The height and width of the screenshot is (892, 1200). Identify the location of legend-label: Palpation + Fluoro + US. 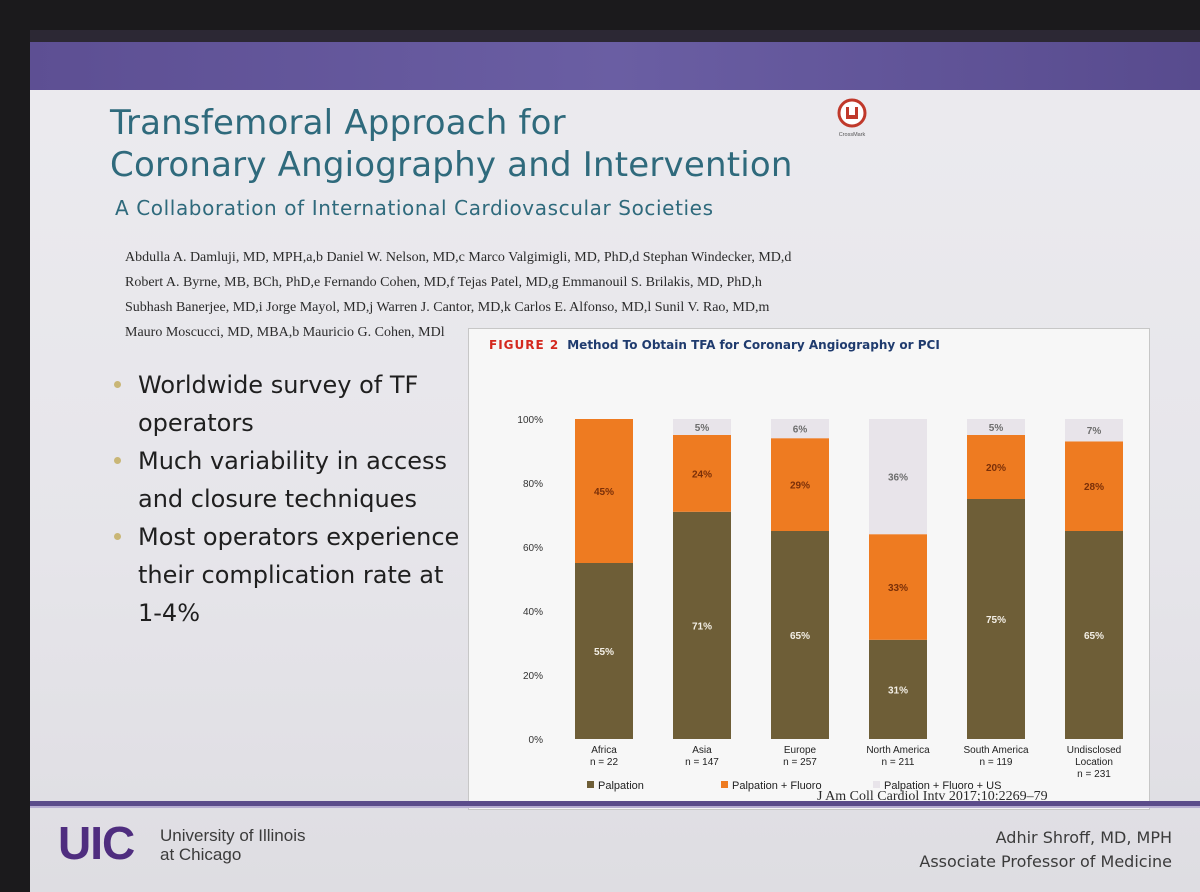
(942, 786).